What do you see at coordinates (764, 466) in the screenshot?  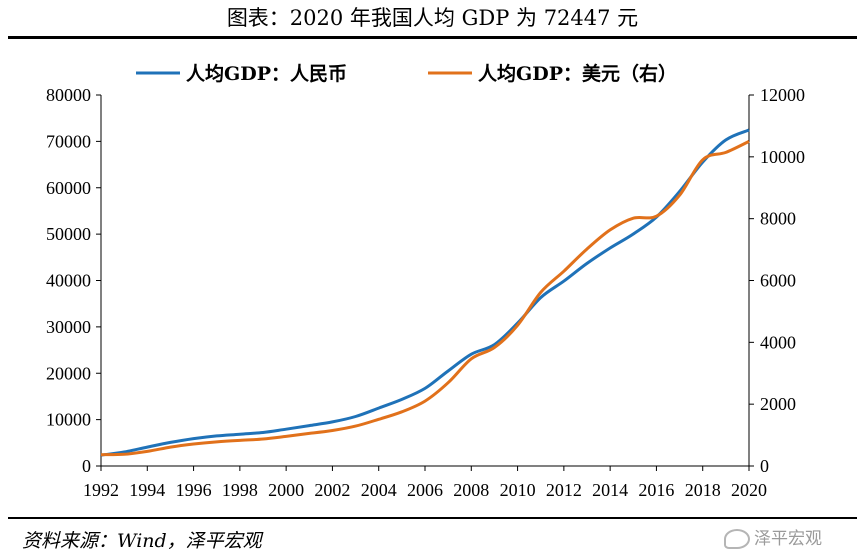 I see `y-right-tick-label: 0` at bounding box center [764, 466].